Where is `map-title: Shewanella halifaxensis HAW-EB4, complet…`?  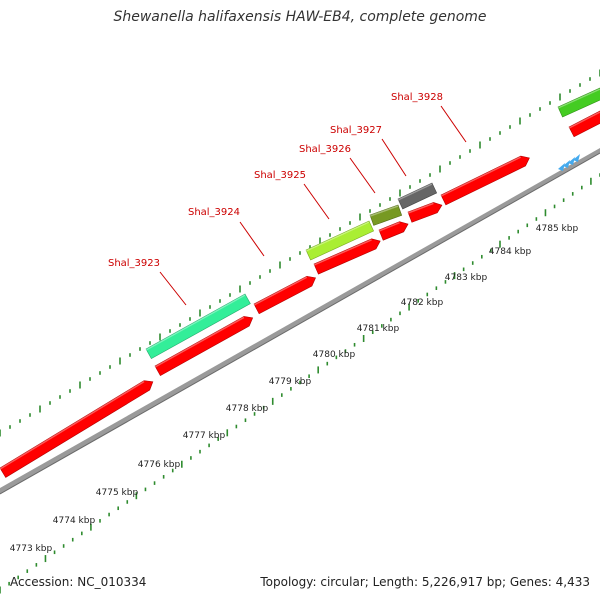 map-title: Shewanella halifaxensis HAW-EB4, complet… is located at coordinates (300, 17).